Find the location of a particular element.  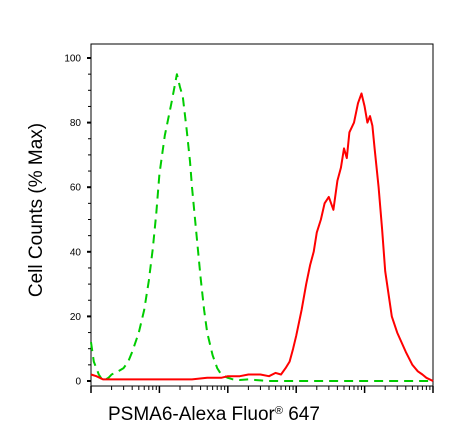

x-axis-label-main: PSMA6-Alexa Fluor is located at coordinates (192, 414).